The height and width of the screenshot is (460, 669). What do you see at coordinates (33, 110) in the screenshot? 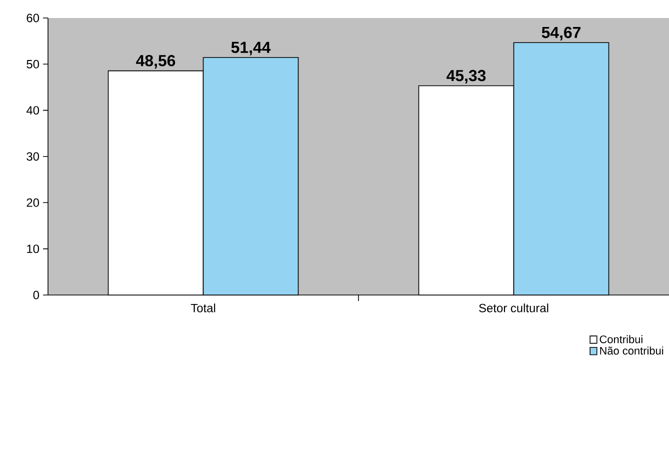
I see `y-tick-label: 40` at bounding box center [33, 110].